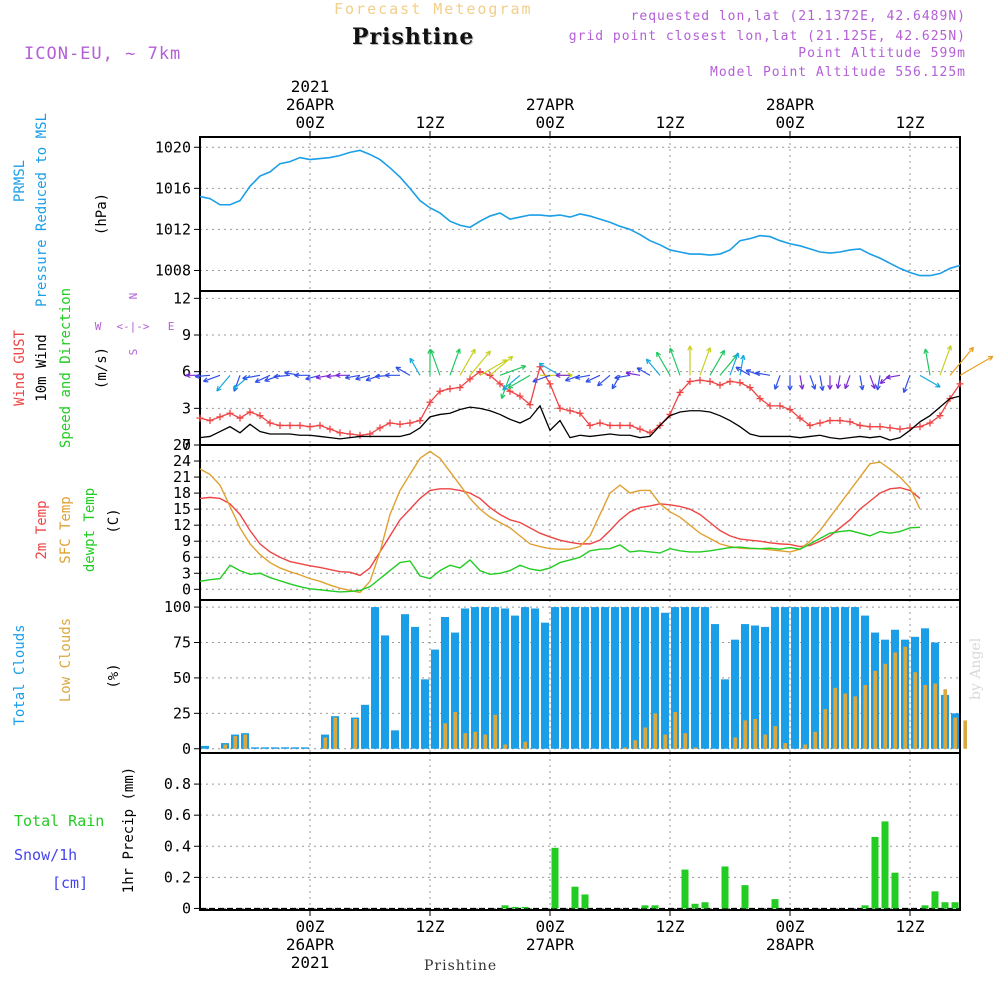 The width and height of the screenshot is (1000, 1000). I want to click on y-tick-label: 15, so click(182, 509).